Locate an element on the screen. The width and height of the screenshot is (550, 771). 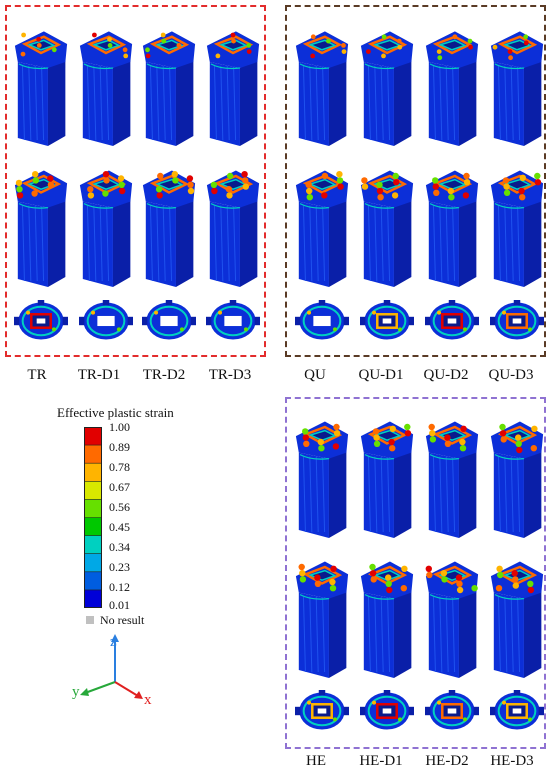
model-label-he-d3: HE-D3 is located at coordinates (512, 761).